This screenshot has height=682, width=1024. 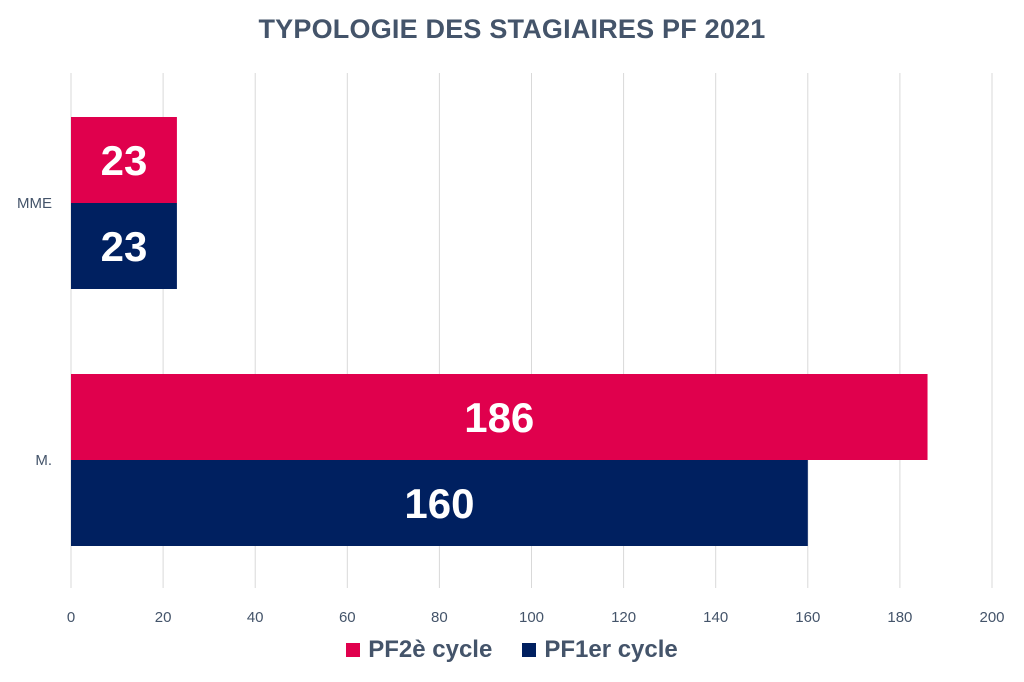 I want to click on x-tick-label: 40, so click(x=255, y=617).